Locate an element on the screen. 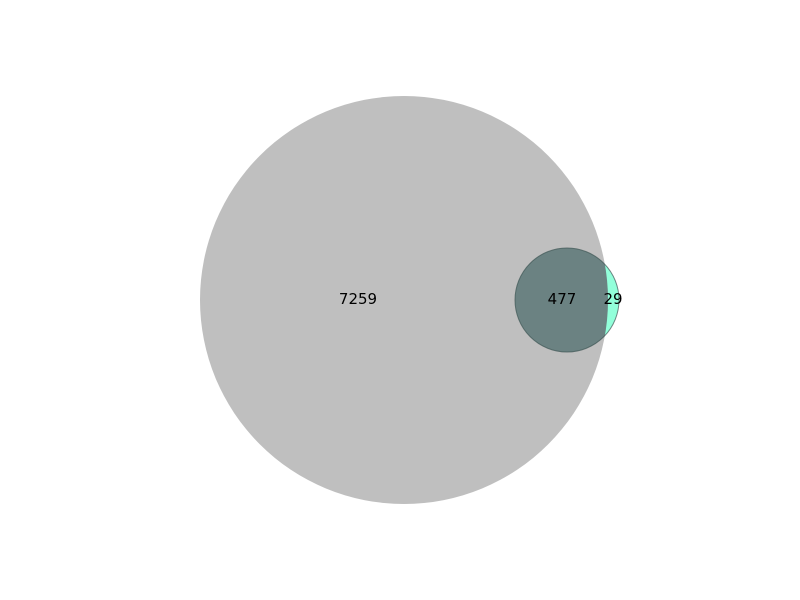 This screenshot has width=800, height=600. only-b-count-label: 29 is located at coordinates (612, 299).